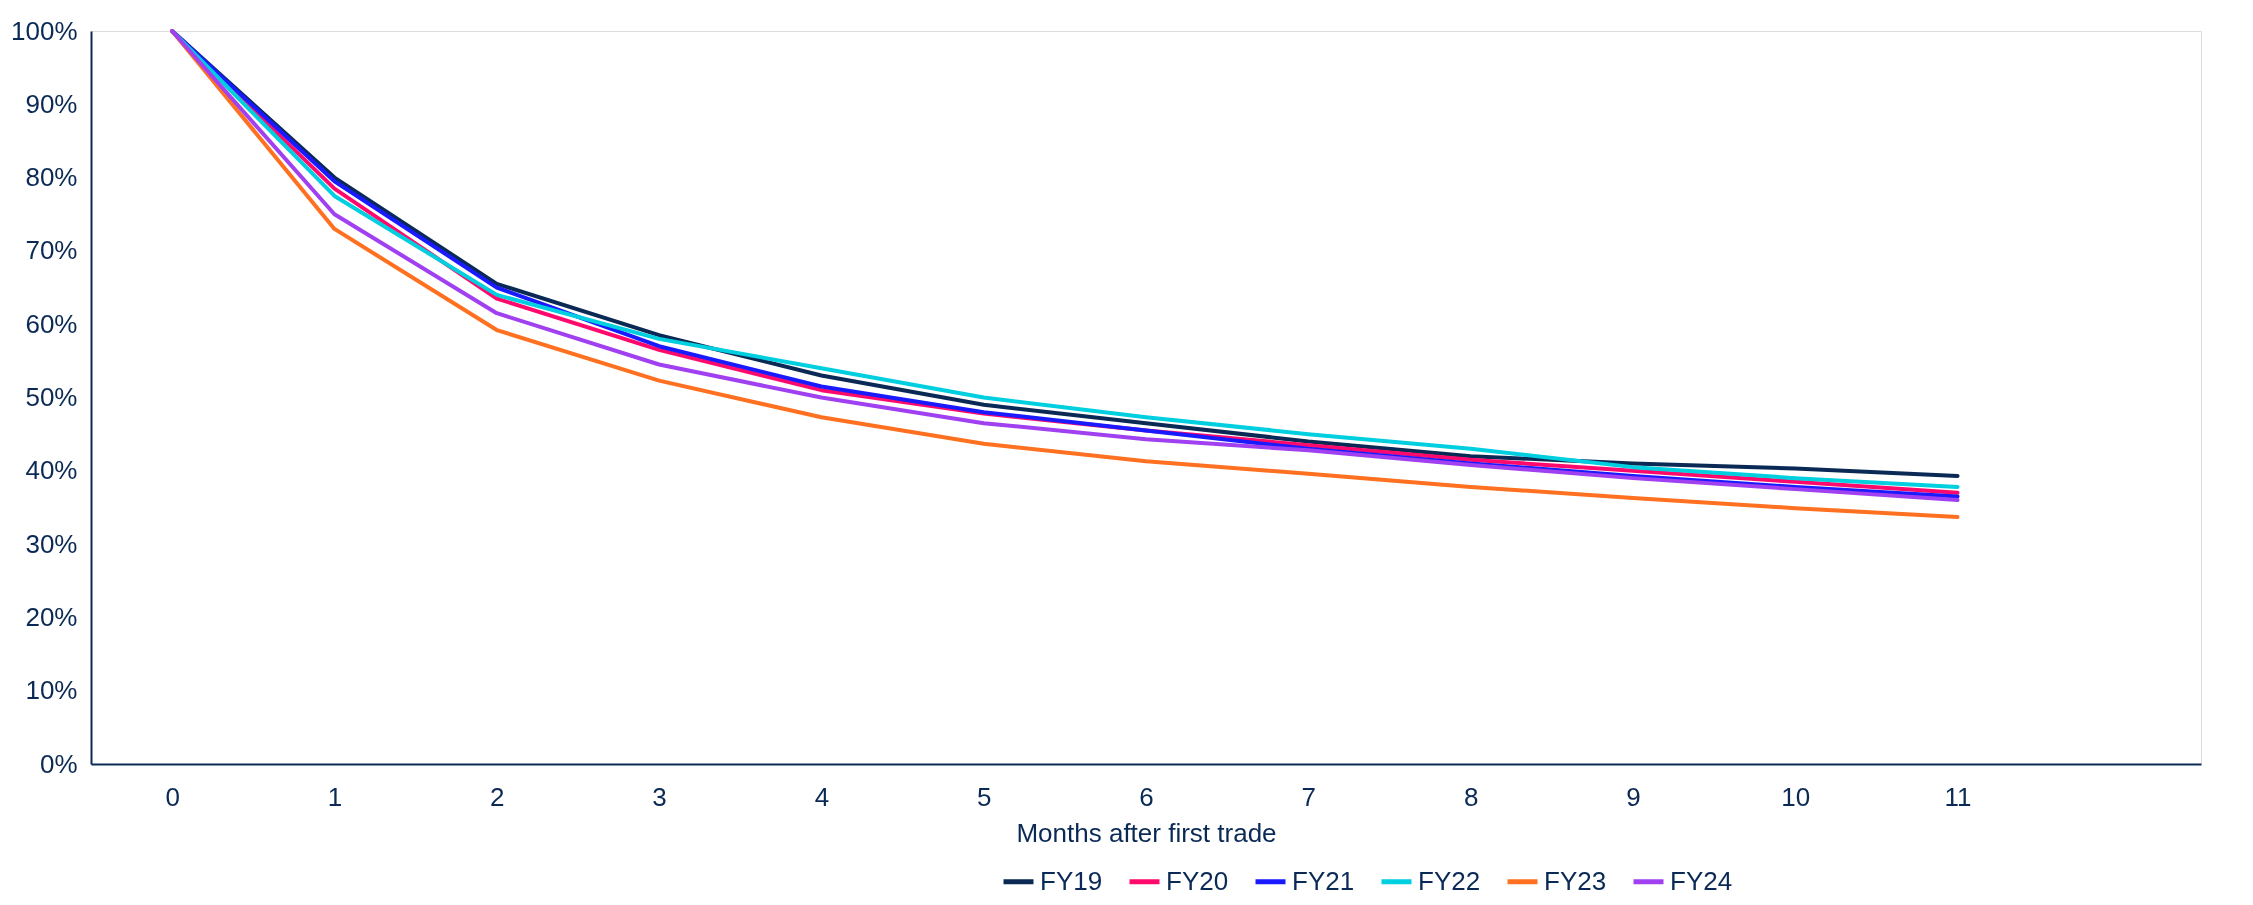 This screenshot has height=905, width=2253. Describe the element at coordinates (172, 796) in the screenshot. I see `x-tick-label: 0` at that location.